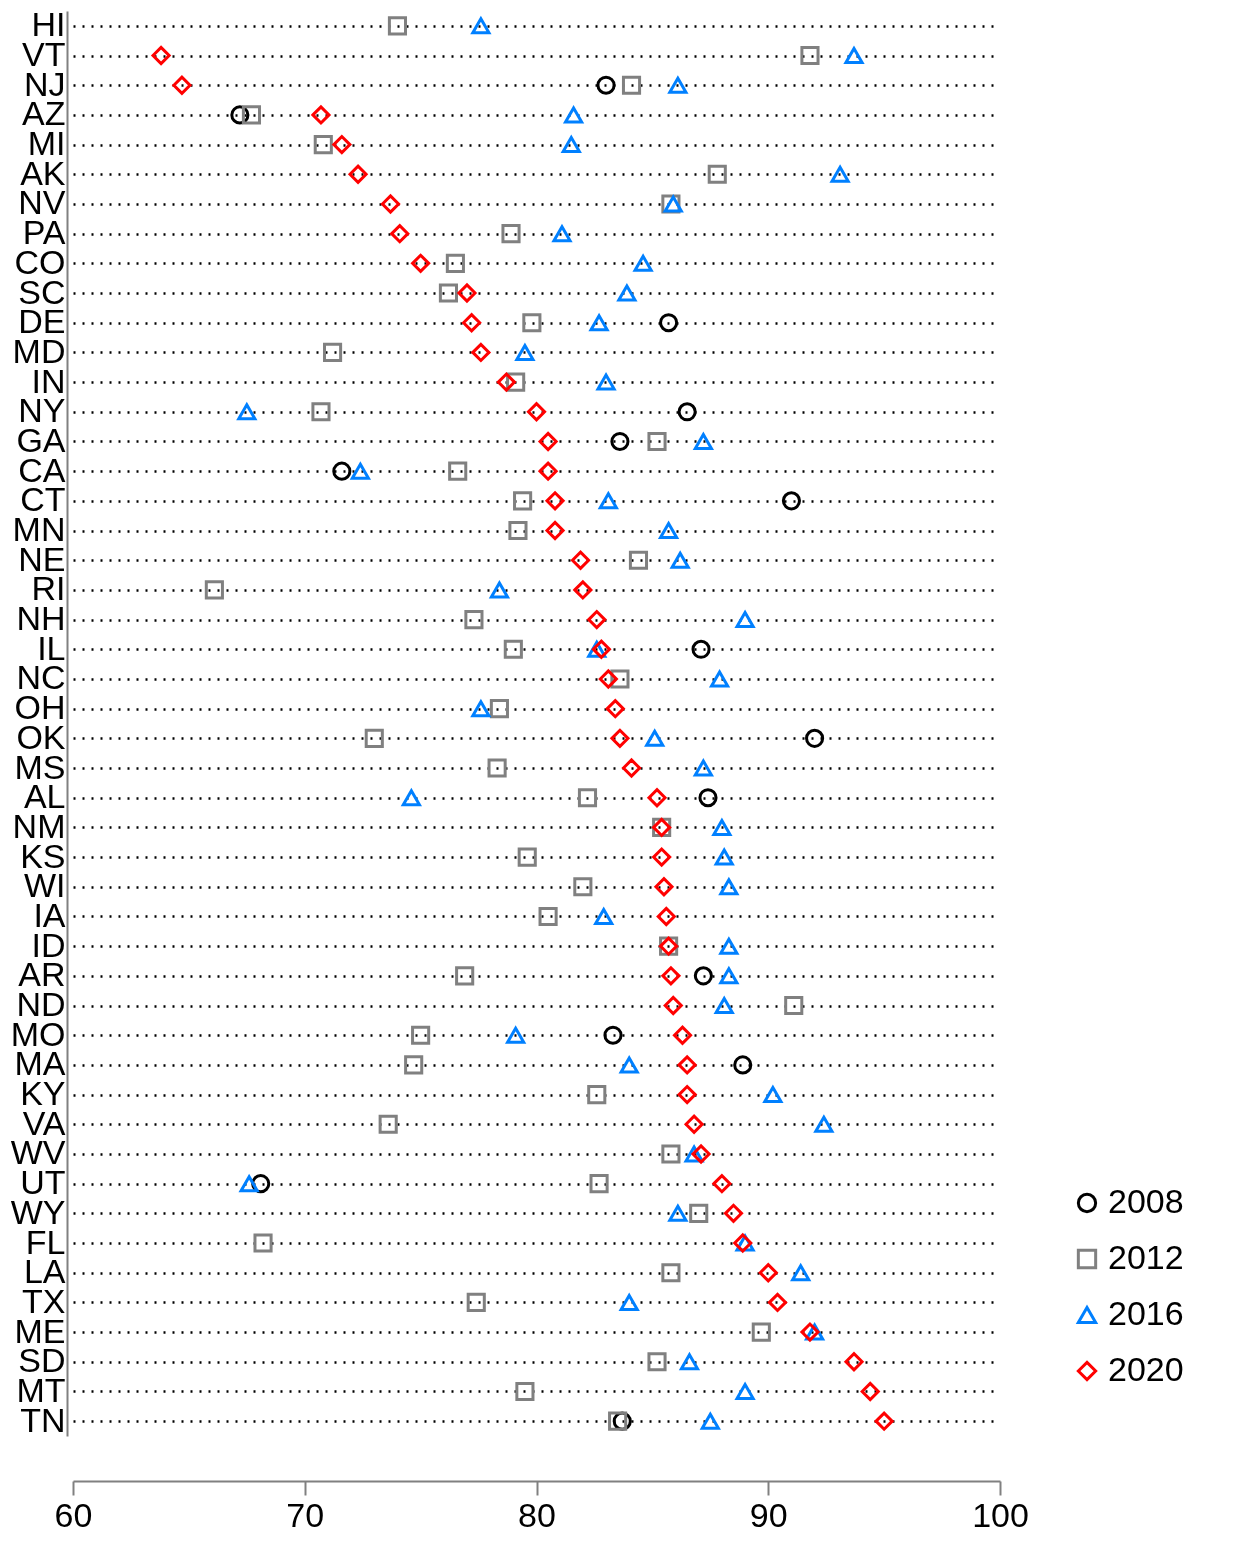 The width and height of the screenshot is (1244, 1545). I want to click on legend-label: 2008, so click(1146, 1201).